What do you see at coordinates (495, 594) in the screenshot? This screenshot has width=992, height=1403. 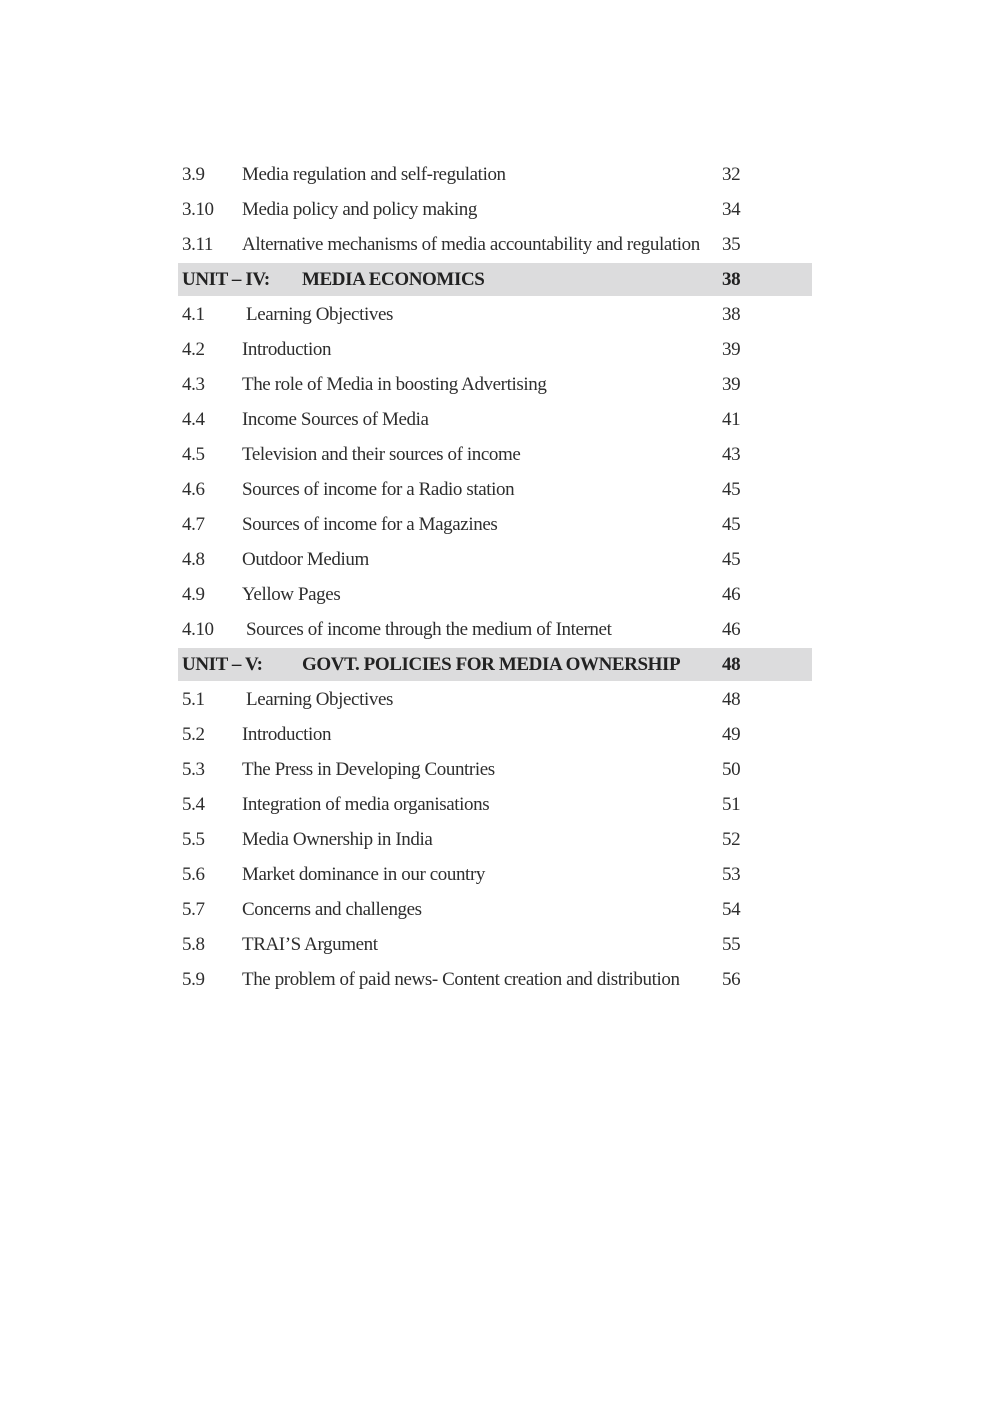 I see `toc-entry-row: 4.9 Yellow Pages 46` at bounding box center [495, 594].